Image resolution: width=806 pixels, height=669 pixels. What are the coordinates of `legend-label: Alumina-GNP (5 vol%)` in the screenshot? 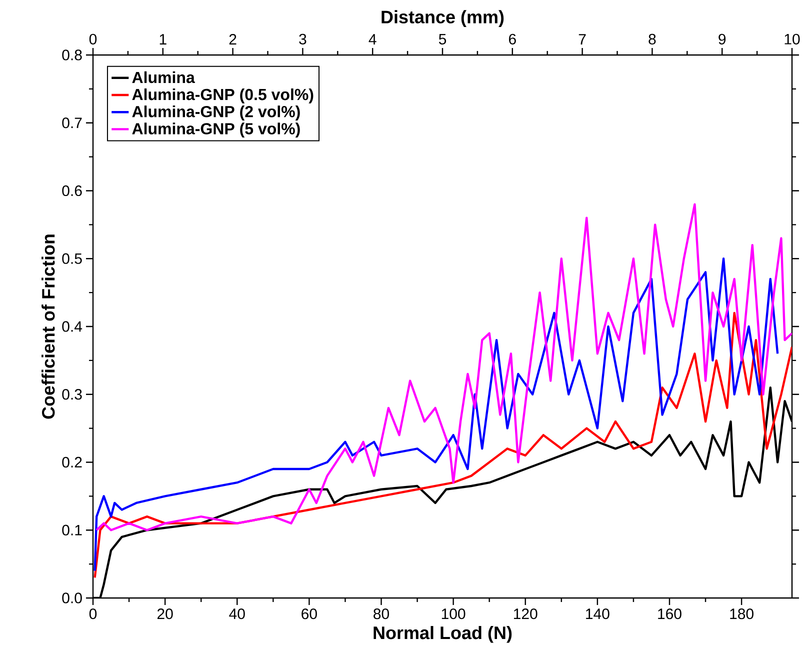 It's located at (216, 130).